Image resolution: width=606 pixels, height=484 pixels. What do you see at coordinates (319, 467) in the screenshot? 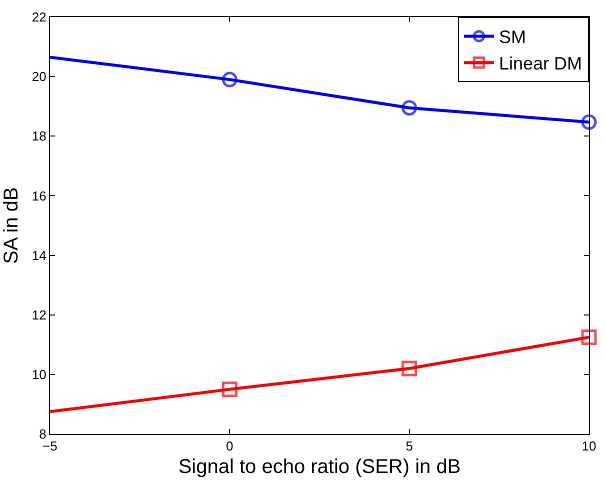
I see `x-axis-title: Signal to echo ratio (SER) in dB` at bounding box center [319, 467].